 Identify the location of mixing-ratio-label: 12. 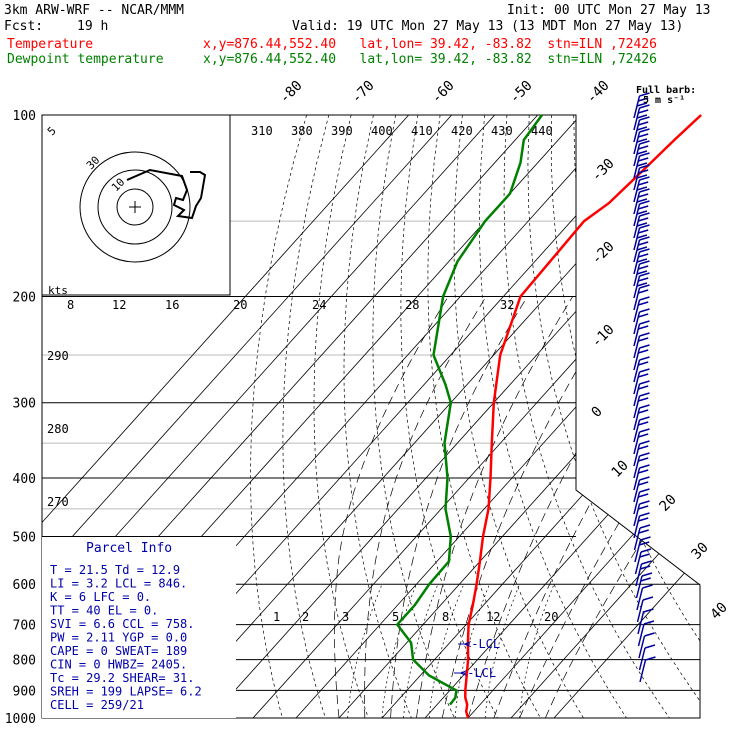
(493, 617).